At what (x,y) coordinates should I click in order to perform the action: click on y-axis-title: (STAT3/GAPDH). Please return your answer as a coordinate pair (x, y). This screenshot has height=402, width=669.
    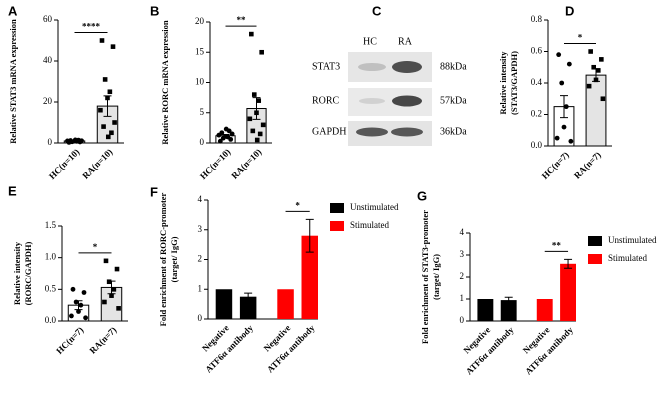
    Looking at the image, I should click on (514, 83).